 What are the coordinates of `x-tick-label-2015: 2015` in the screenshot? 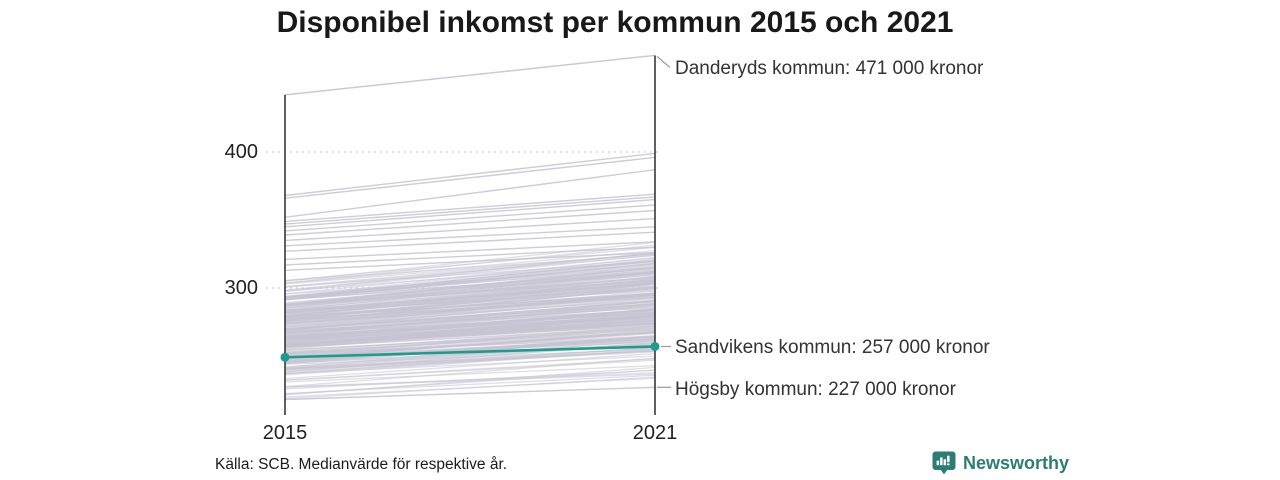 It's located at (285, 433).